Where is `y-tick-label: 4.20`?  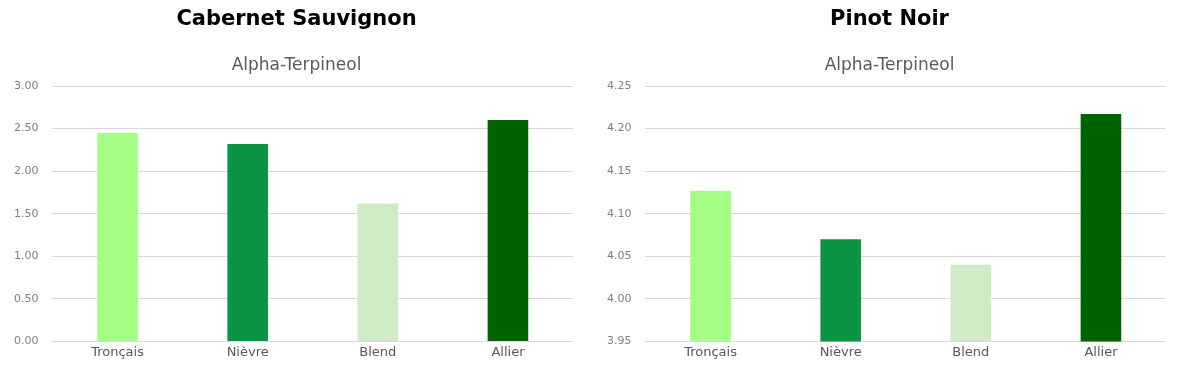
y-tick-label: 4.20 is located at coordinates (619, 128).